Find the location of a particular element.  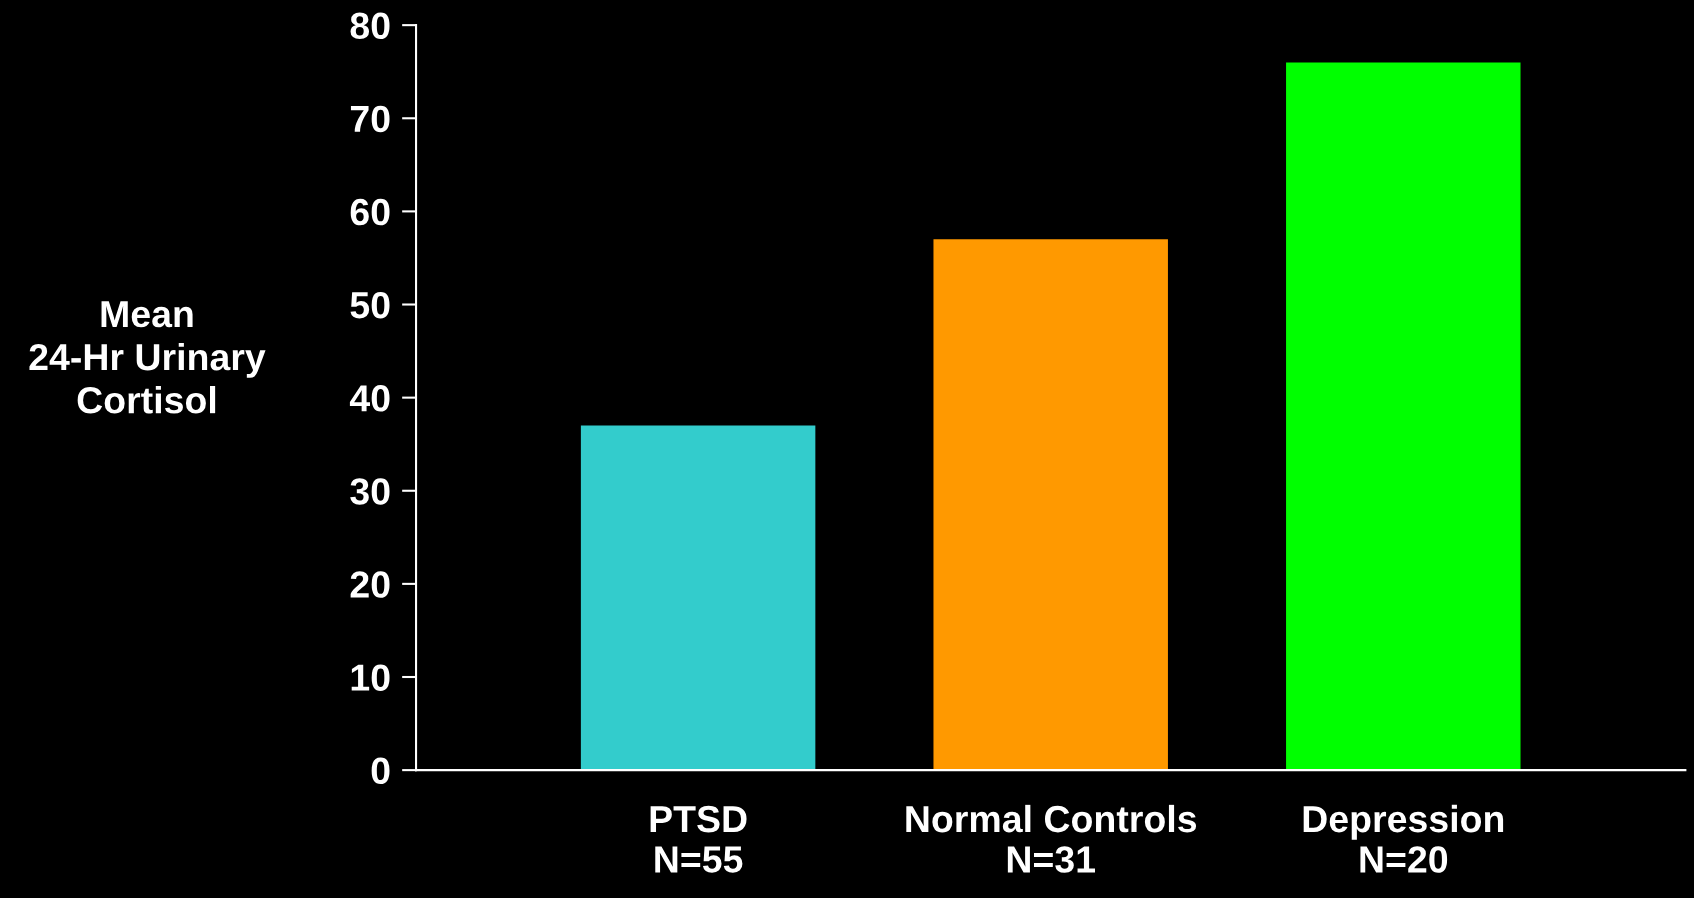

y-tick-label: 70 is located at coordinates (370, 119).